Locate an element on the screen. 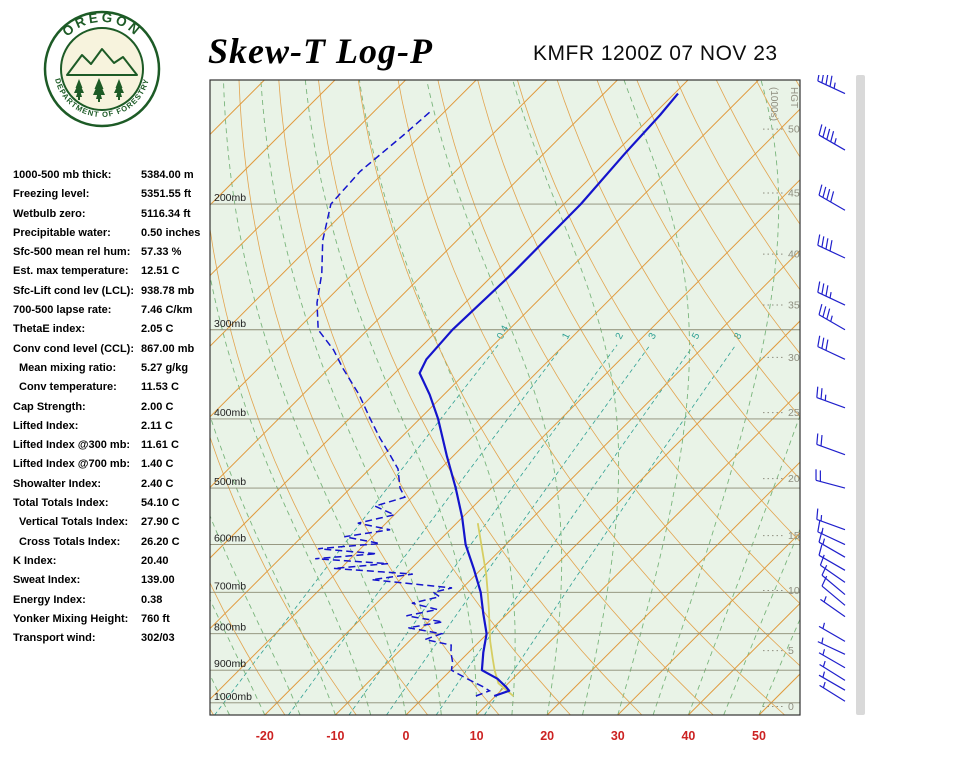 This screenshot has width=960, height=768. index-value: 2.00 C is located at coordinates (157, 406).